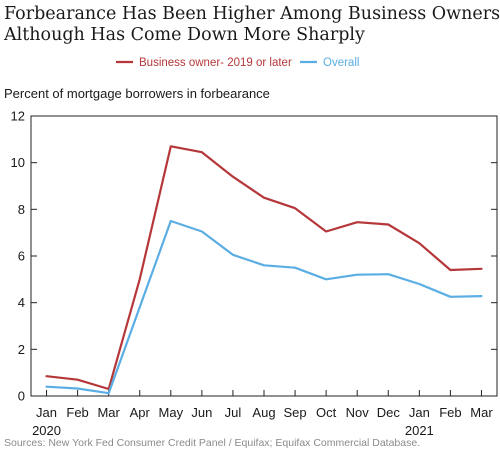  What do you see at coordinates (263, 412) in the screenshot?
I see `x-tick-label: Aug` at bounding box center [263, 412].